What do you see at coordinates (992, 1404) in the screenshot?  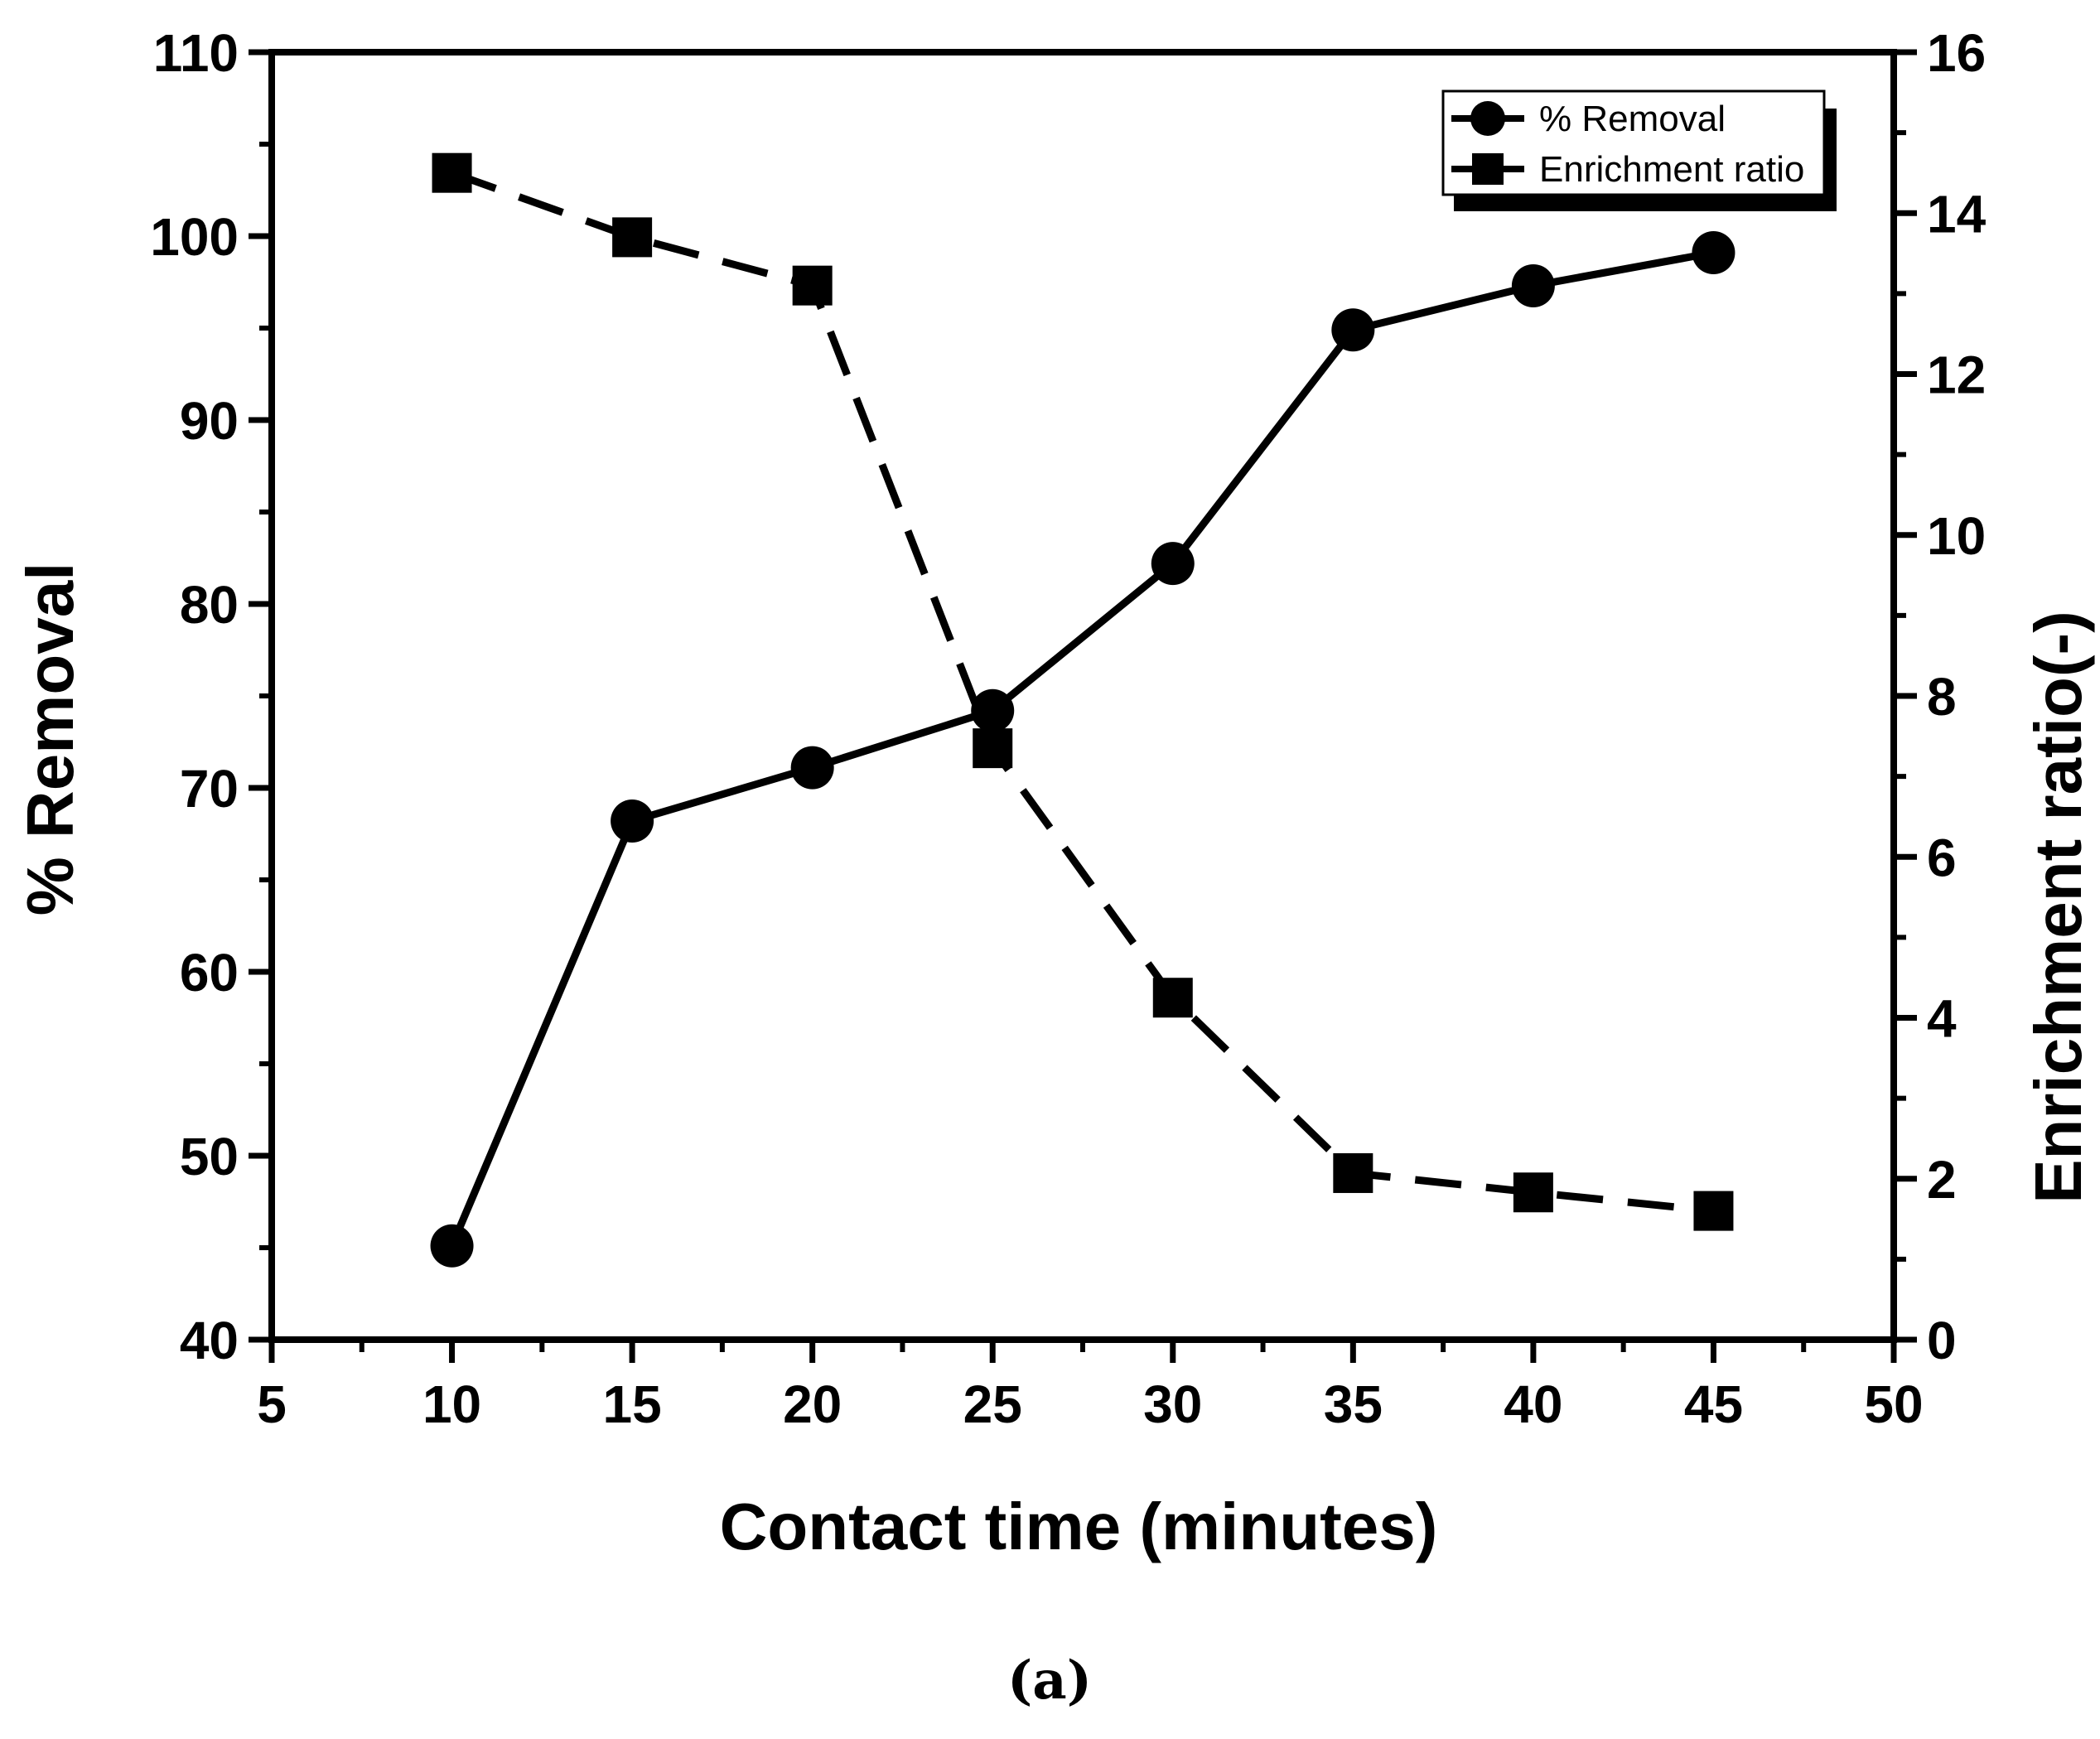 I see `x-tick-label: 25` at bounding box center [992, 1404].